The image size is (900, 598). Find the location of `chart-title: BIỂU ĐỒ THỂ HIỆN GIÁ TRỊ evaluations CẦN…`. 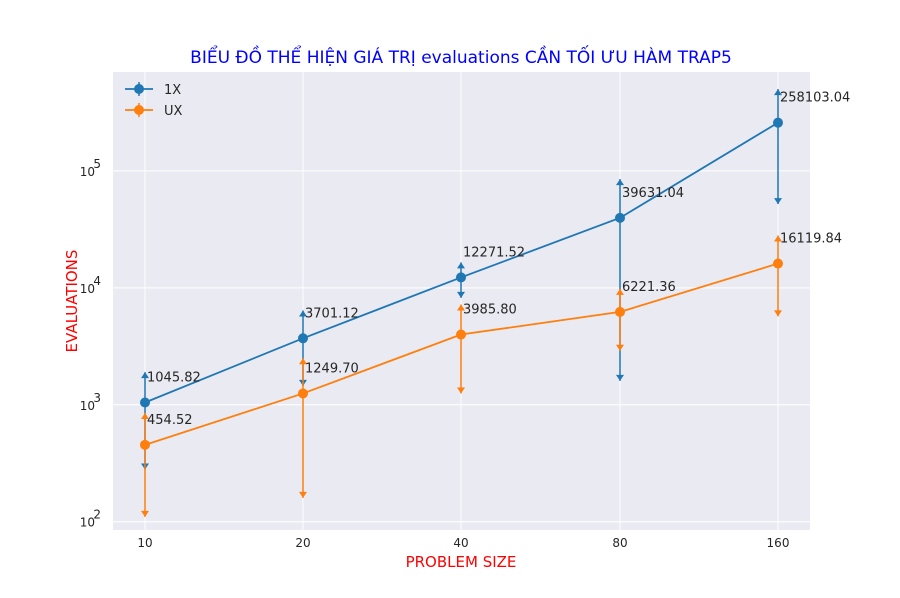

chart-title: BIỂU ĐỒ THỂ HIỆN GIÁ TRỊ evaluations CẦN… is located at coordinates (461, 56).